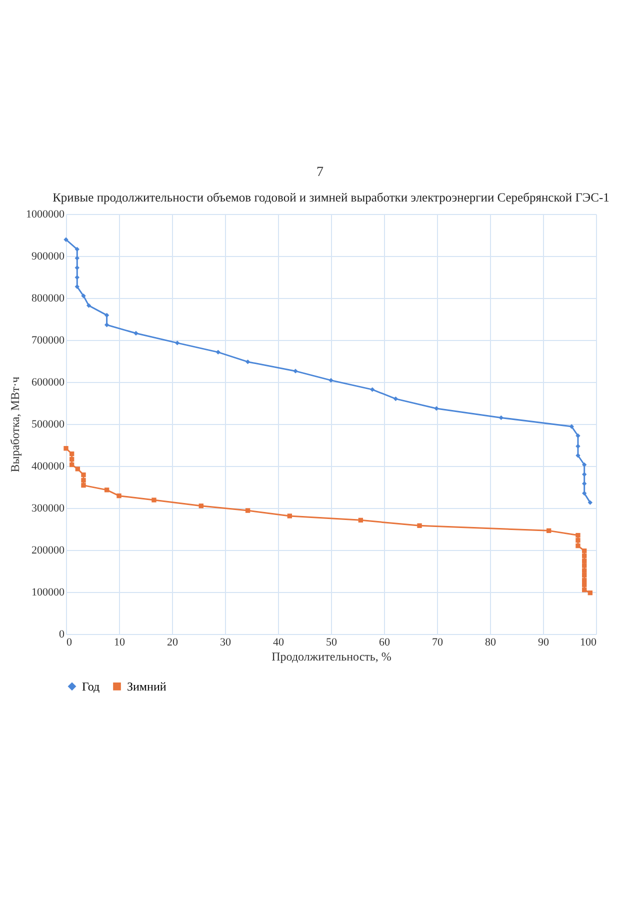  I want to click on y-tick-label: 1000000, so click(45, 214).